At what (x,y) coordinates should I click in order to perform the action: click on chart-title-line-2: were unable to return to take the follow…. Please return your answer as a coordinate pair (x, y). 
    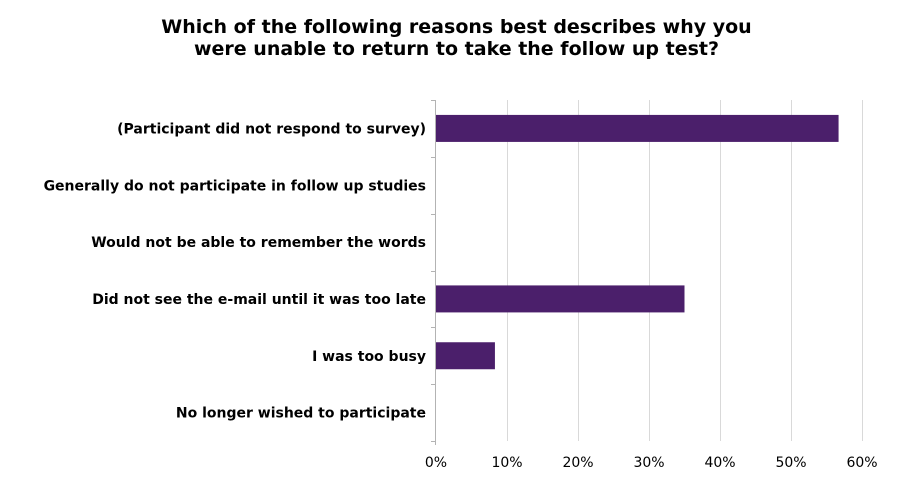
    Looking at the image, I should click on (456, 49).